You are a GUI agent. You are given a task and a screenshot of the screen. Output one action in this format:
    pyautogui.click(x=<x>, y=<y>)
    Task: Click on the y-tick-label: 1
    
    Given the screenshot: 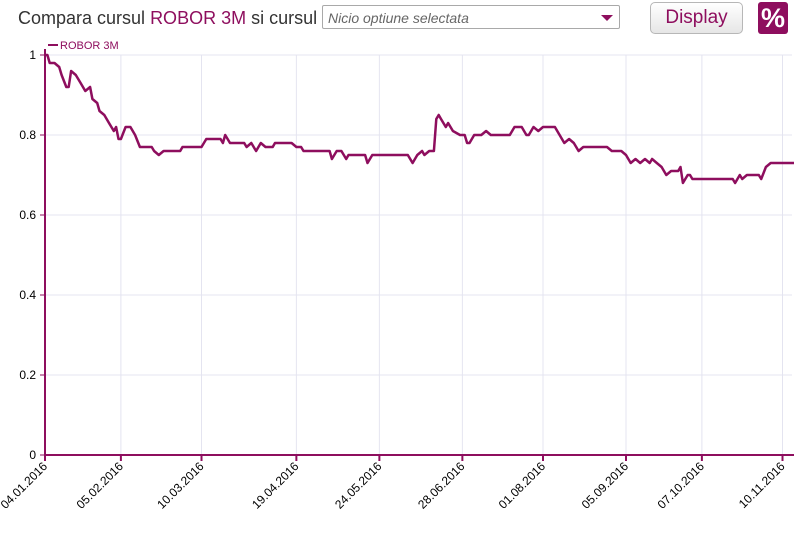 What is the action you would take?
    pyautogui.click(x=32, y=55)
    